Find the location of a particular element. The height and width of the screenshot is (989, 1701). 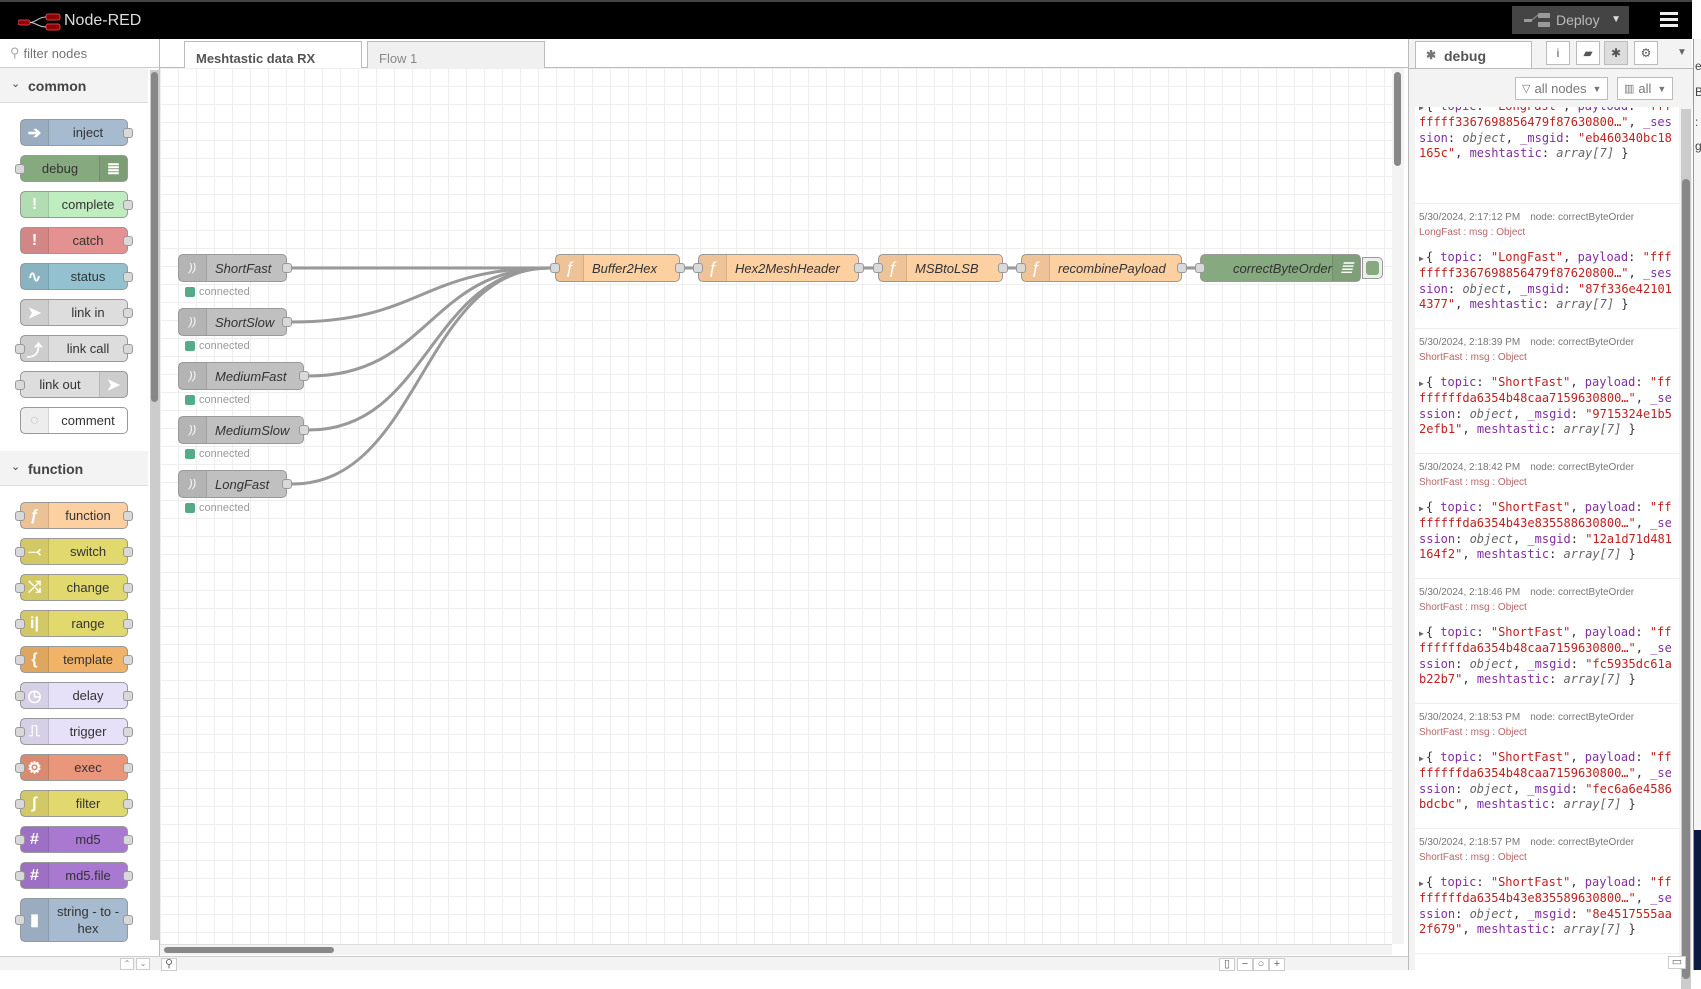

zoom-reset-icon: ○ is located at coordinates (1261, 964).